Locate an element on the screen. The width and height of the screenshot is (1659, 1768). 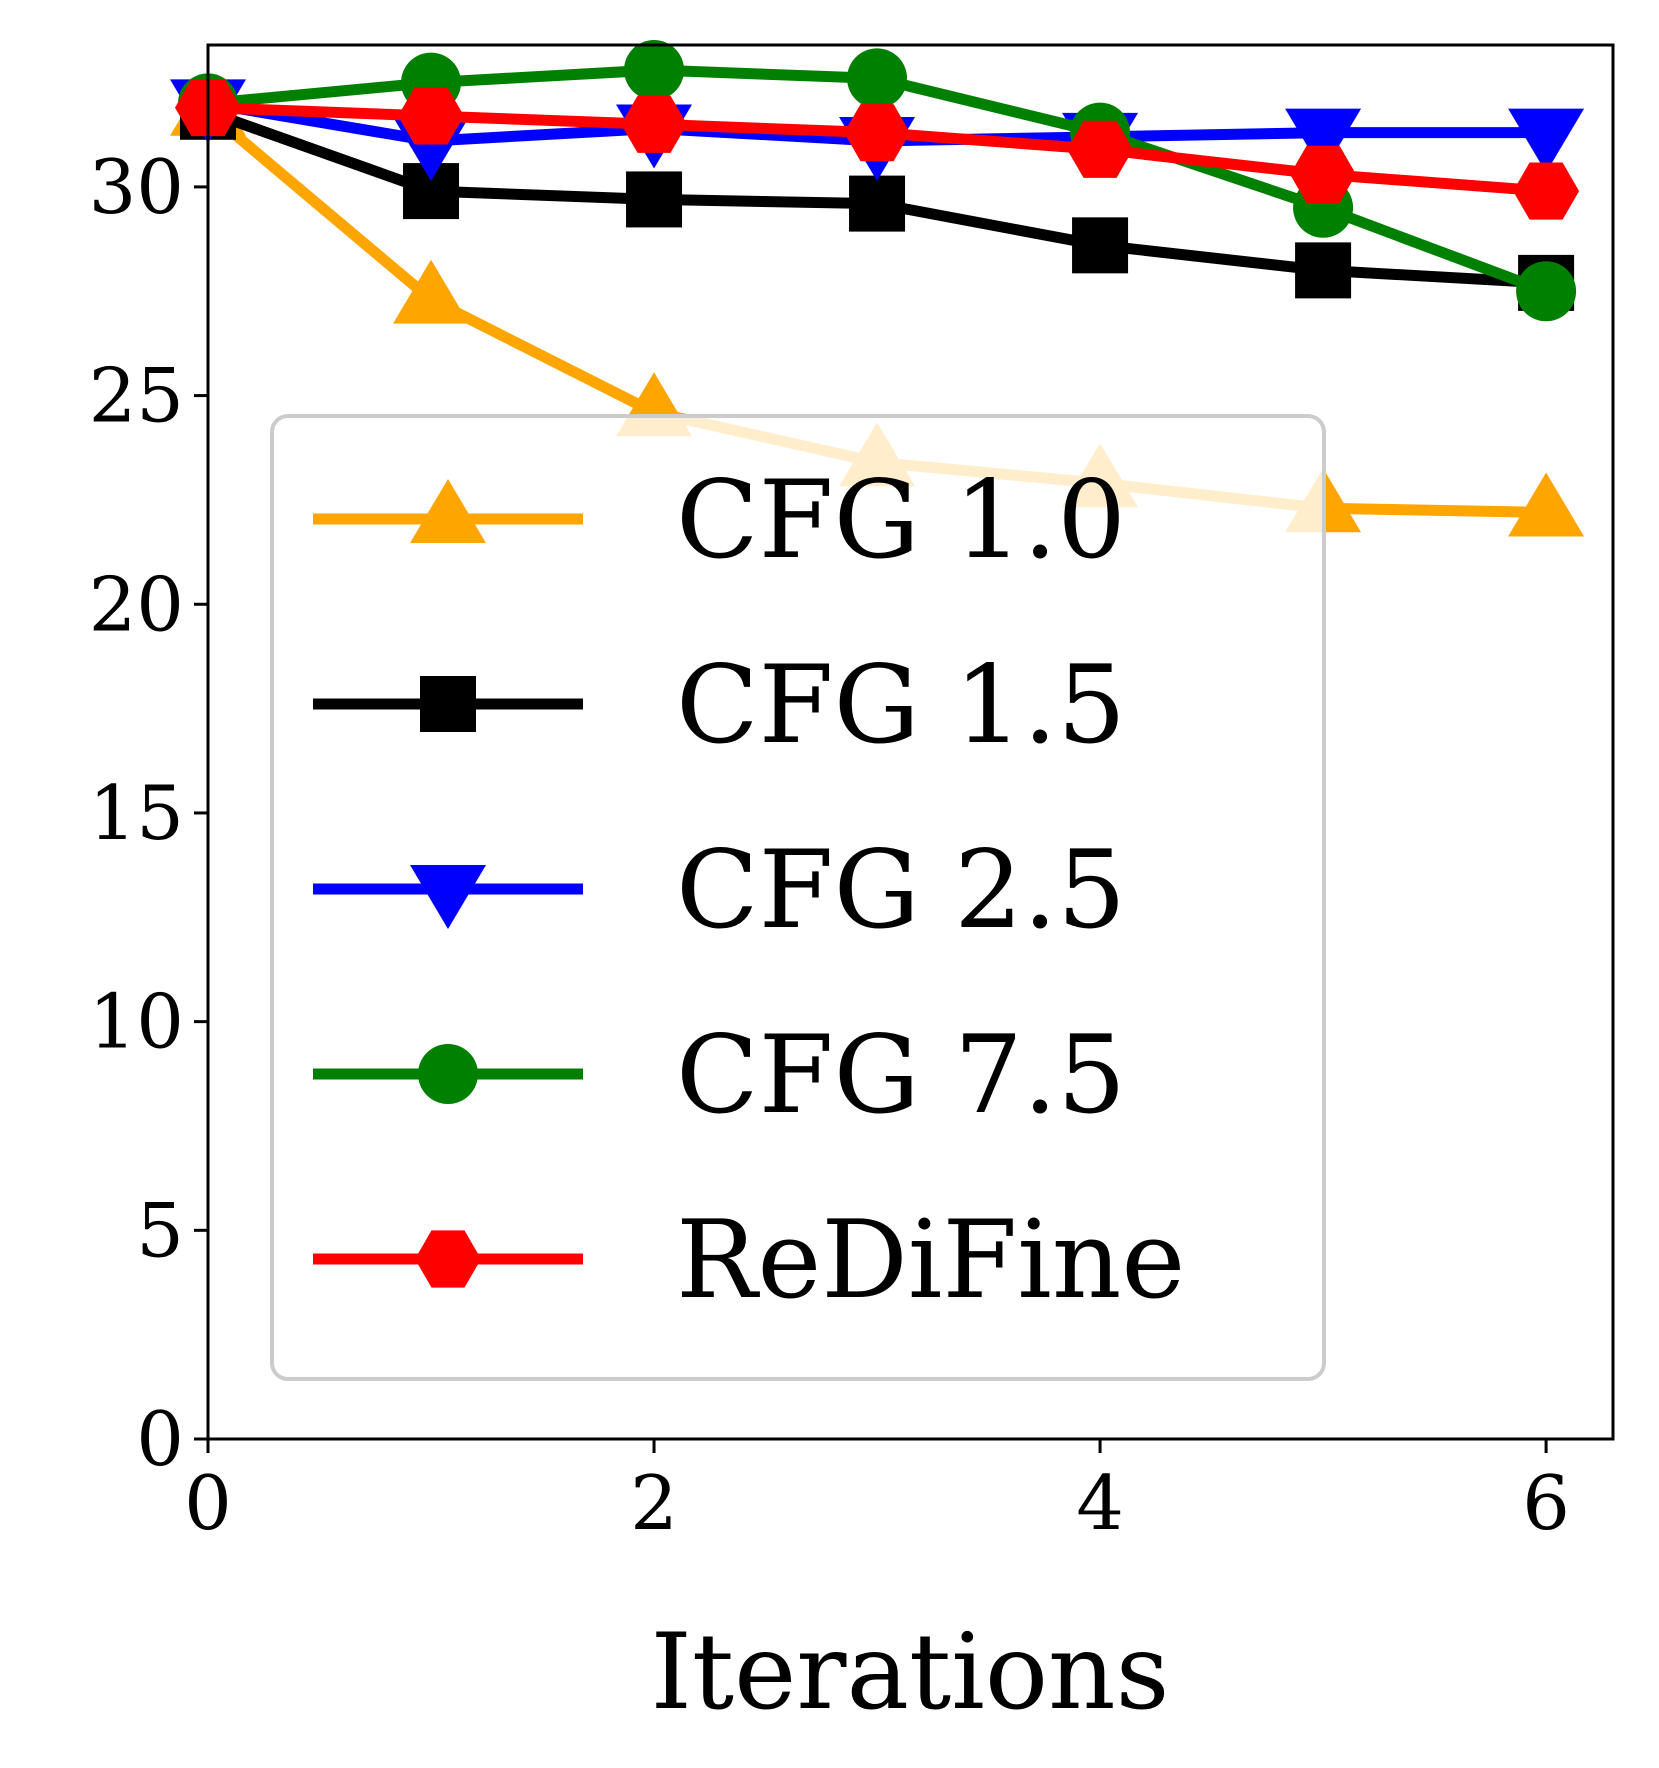
x-tick-label: 4 is located at coordinates (1100, 1503).